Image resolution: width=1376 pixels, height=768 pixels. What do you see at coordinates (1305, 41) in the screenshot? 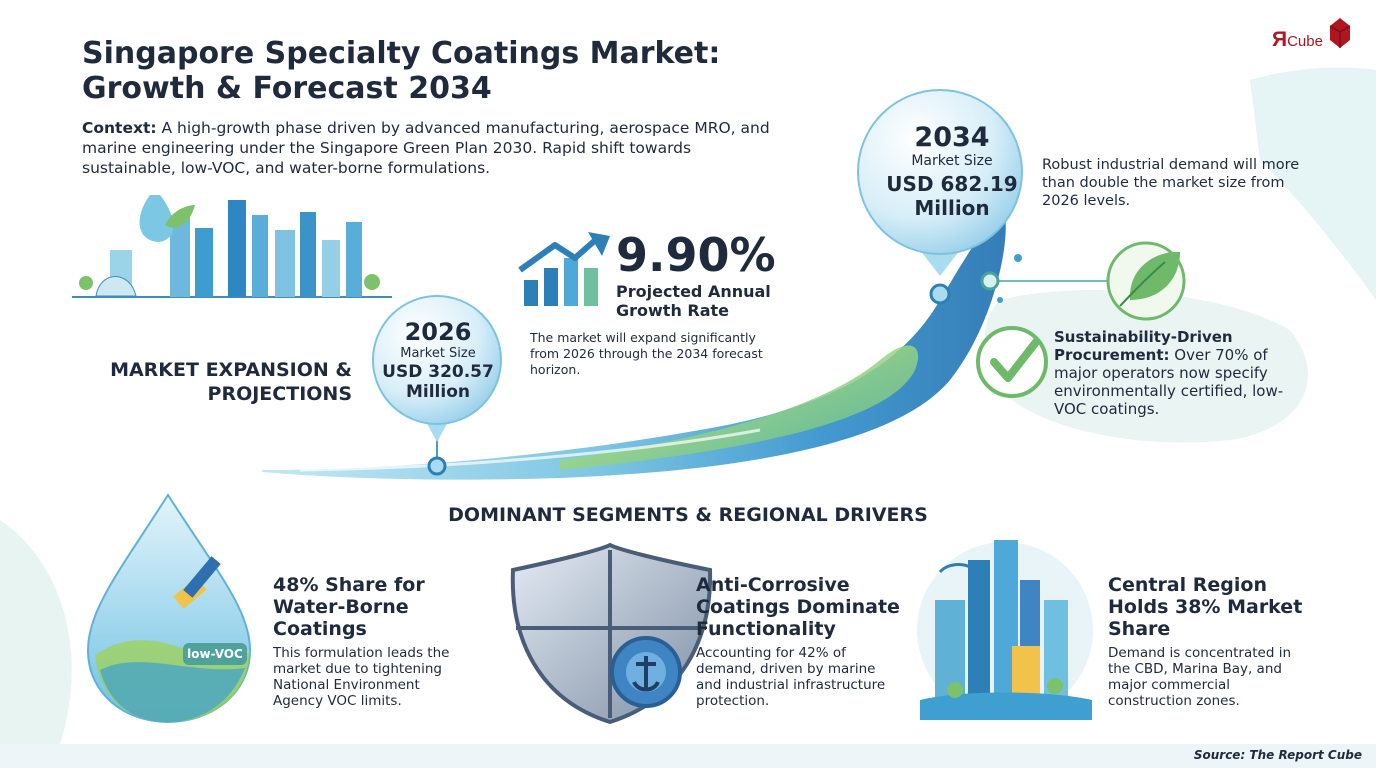
I see `brand-name: Cube` at bounding box center [1305, 41].